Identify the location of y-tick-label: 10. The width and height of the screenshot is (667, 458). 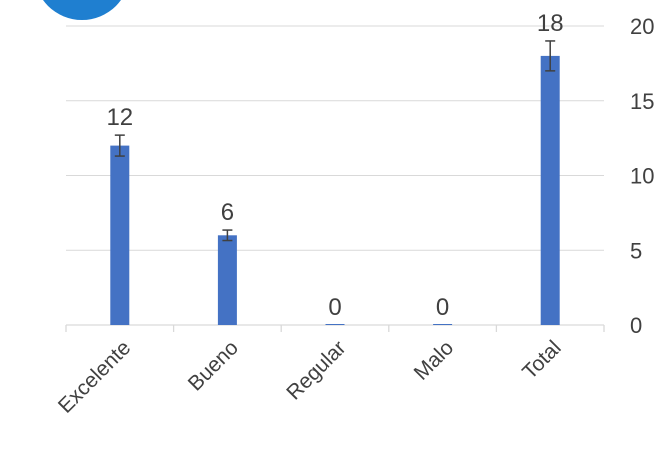
(642, 176).